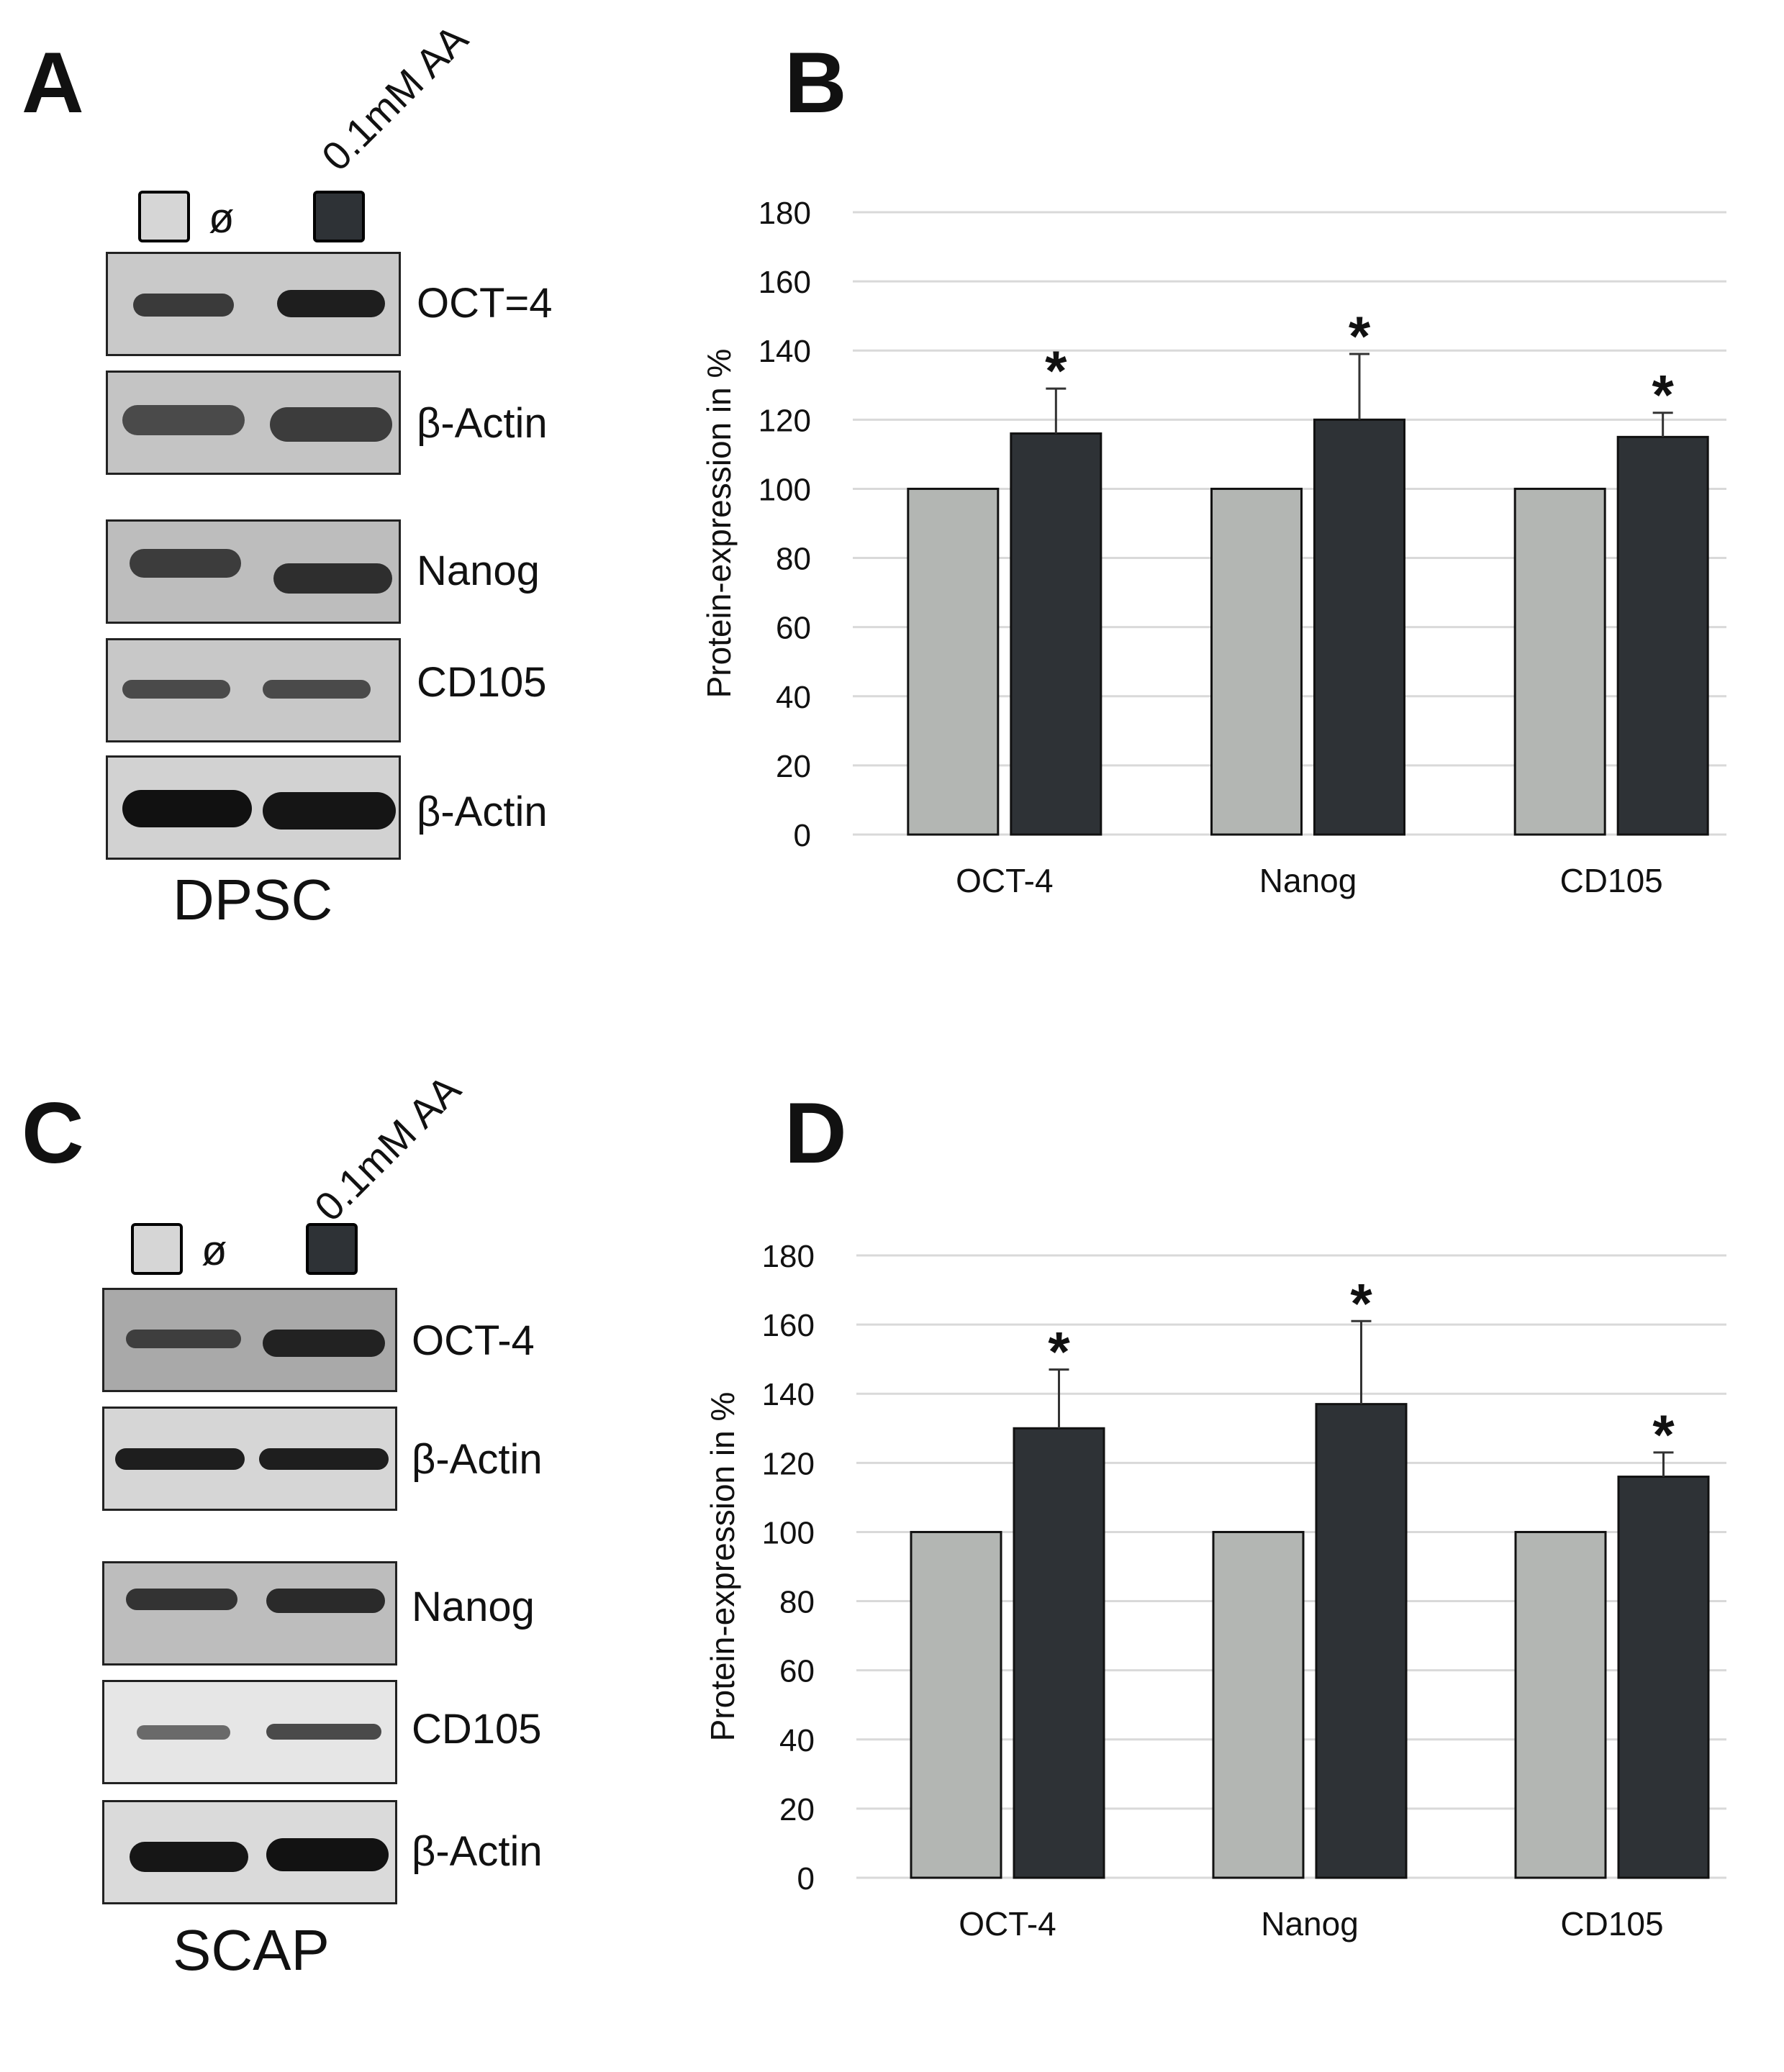 The image size is (1784, 2072). What do you see at coordinates (250, 1614) in the screenshot?
I see `blot-nanog-c` at bounding box center [250, 1614].